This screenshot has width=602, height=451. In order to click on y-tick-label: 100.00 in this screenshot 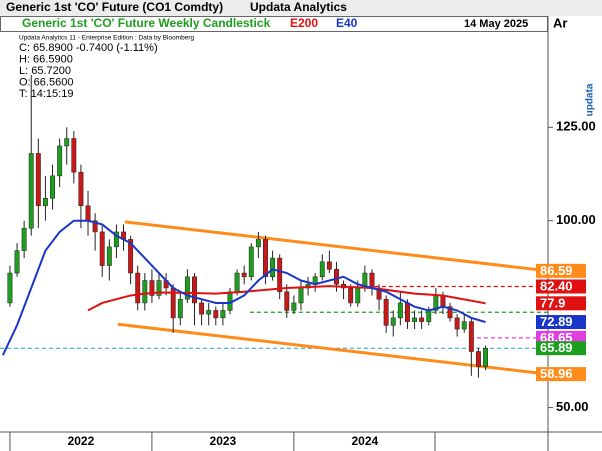, I will do `click(576, 219)`.